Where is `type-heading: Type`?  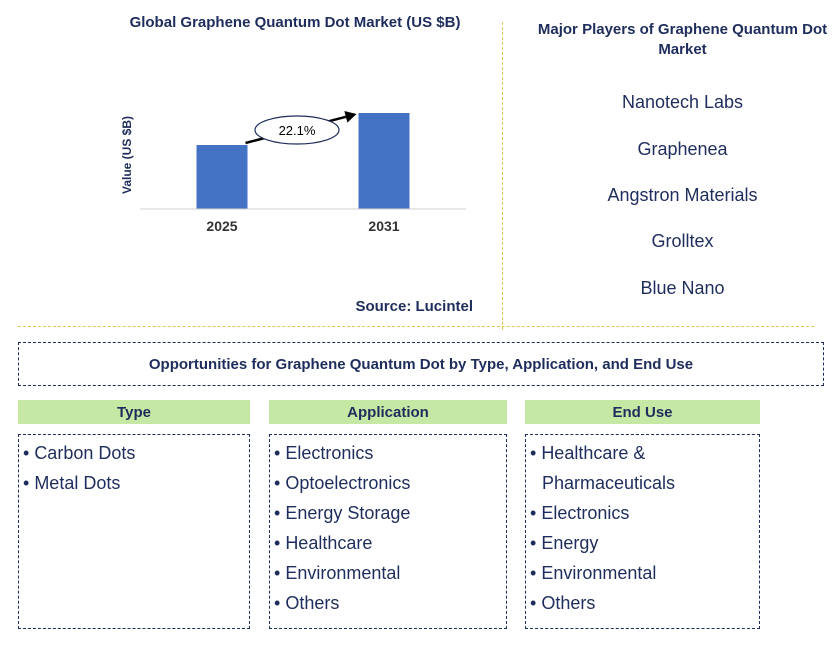
type-heading: Type is located at coordinates (134, 412).